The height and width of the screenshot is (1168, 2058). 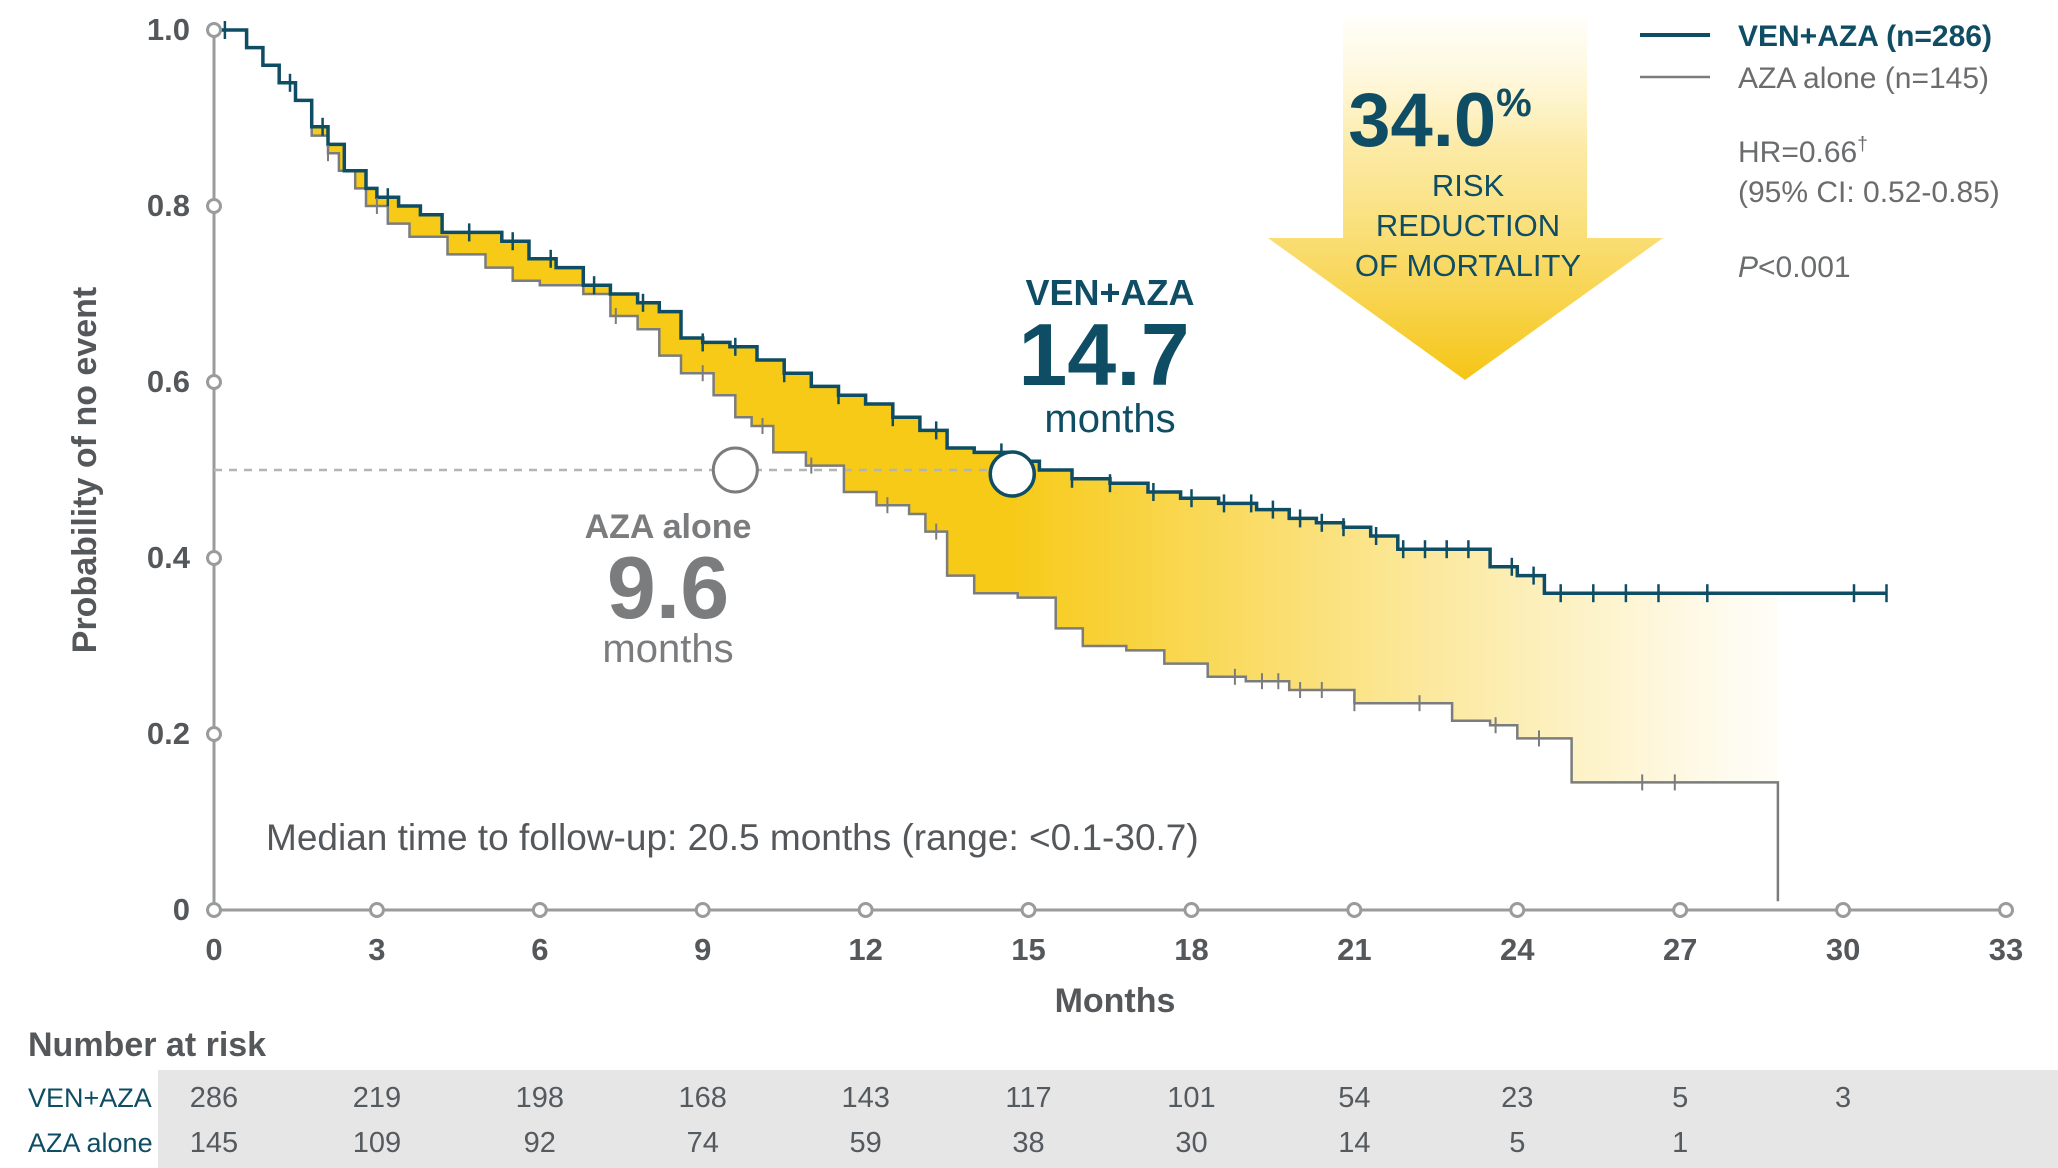 I want to click on ven-aza-at-risk-value: 23, so click(x=1517, y=1098).